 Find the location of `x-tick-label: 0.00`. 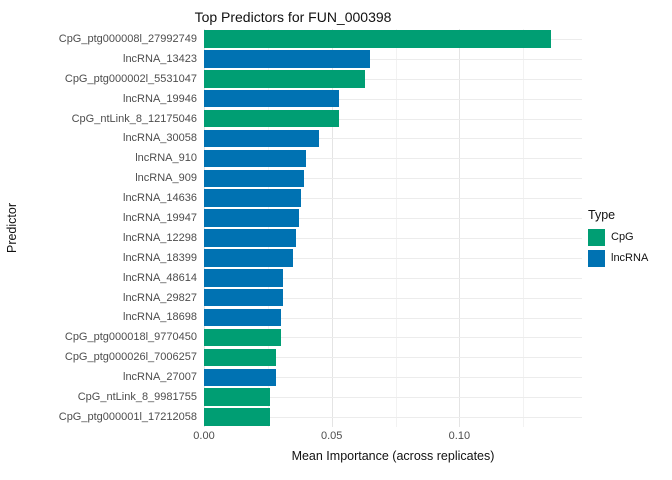

x-tick-label: 0.00 is located at coordinates (204, 436).